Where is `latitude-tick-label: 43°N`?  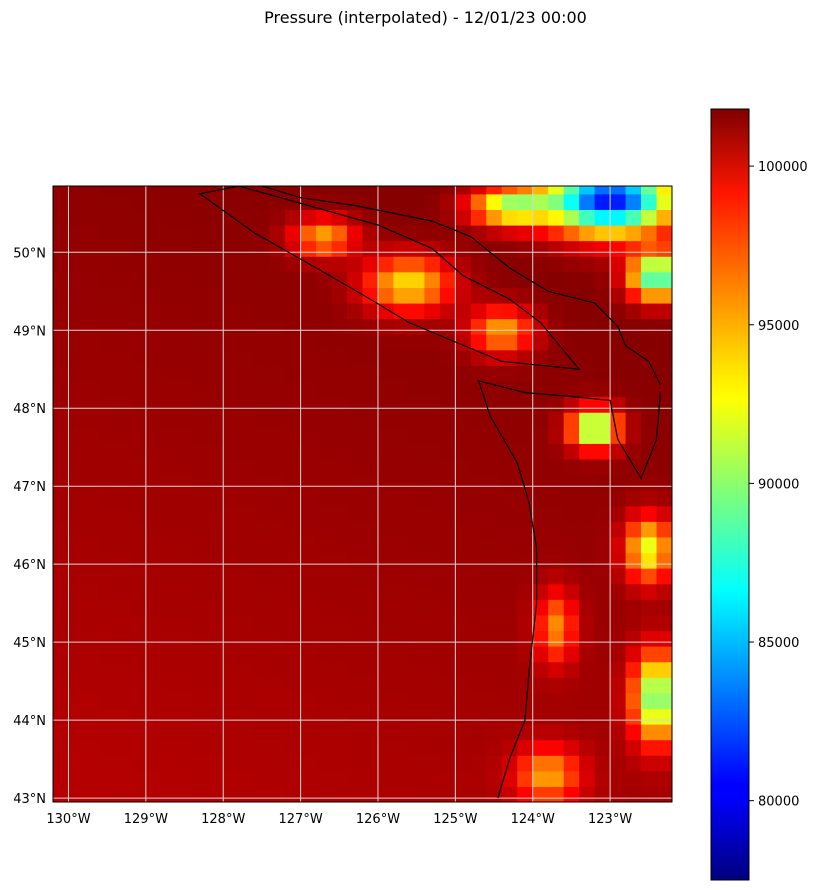
latitude-tick-label: 43°N is located at coordinates (29, 799).